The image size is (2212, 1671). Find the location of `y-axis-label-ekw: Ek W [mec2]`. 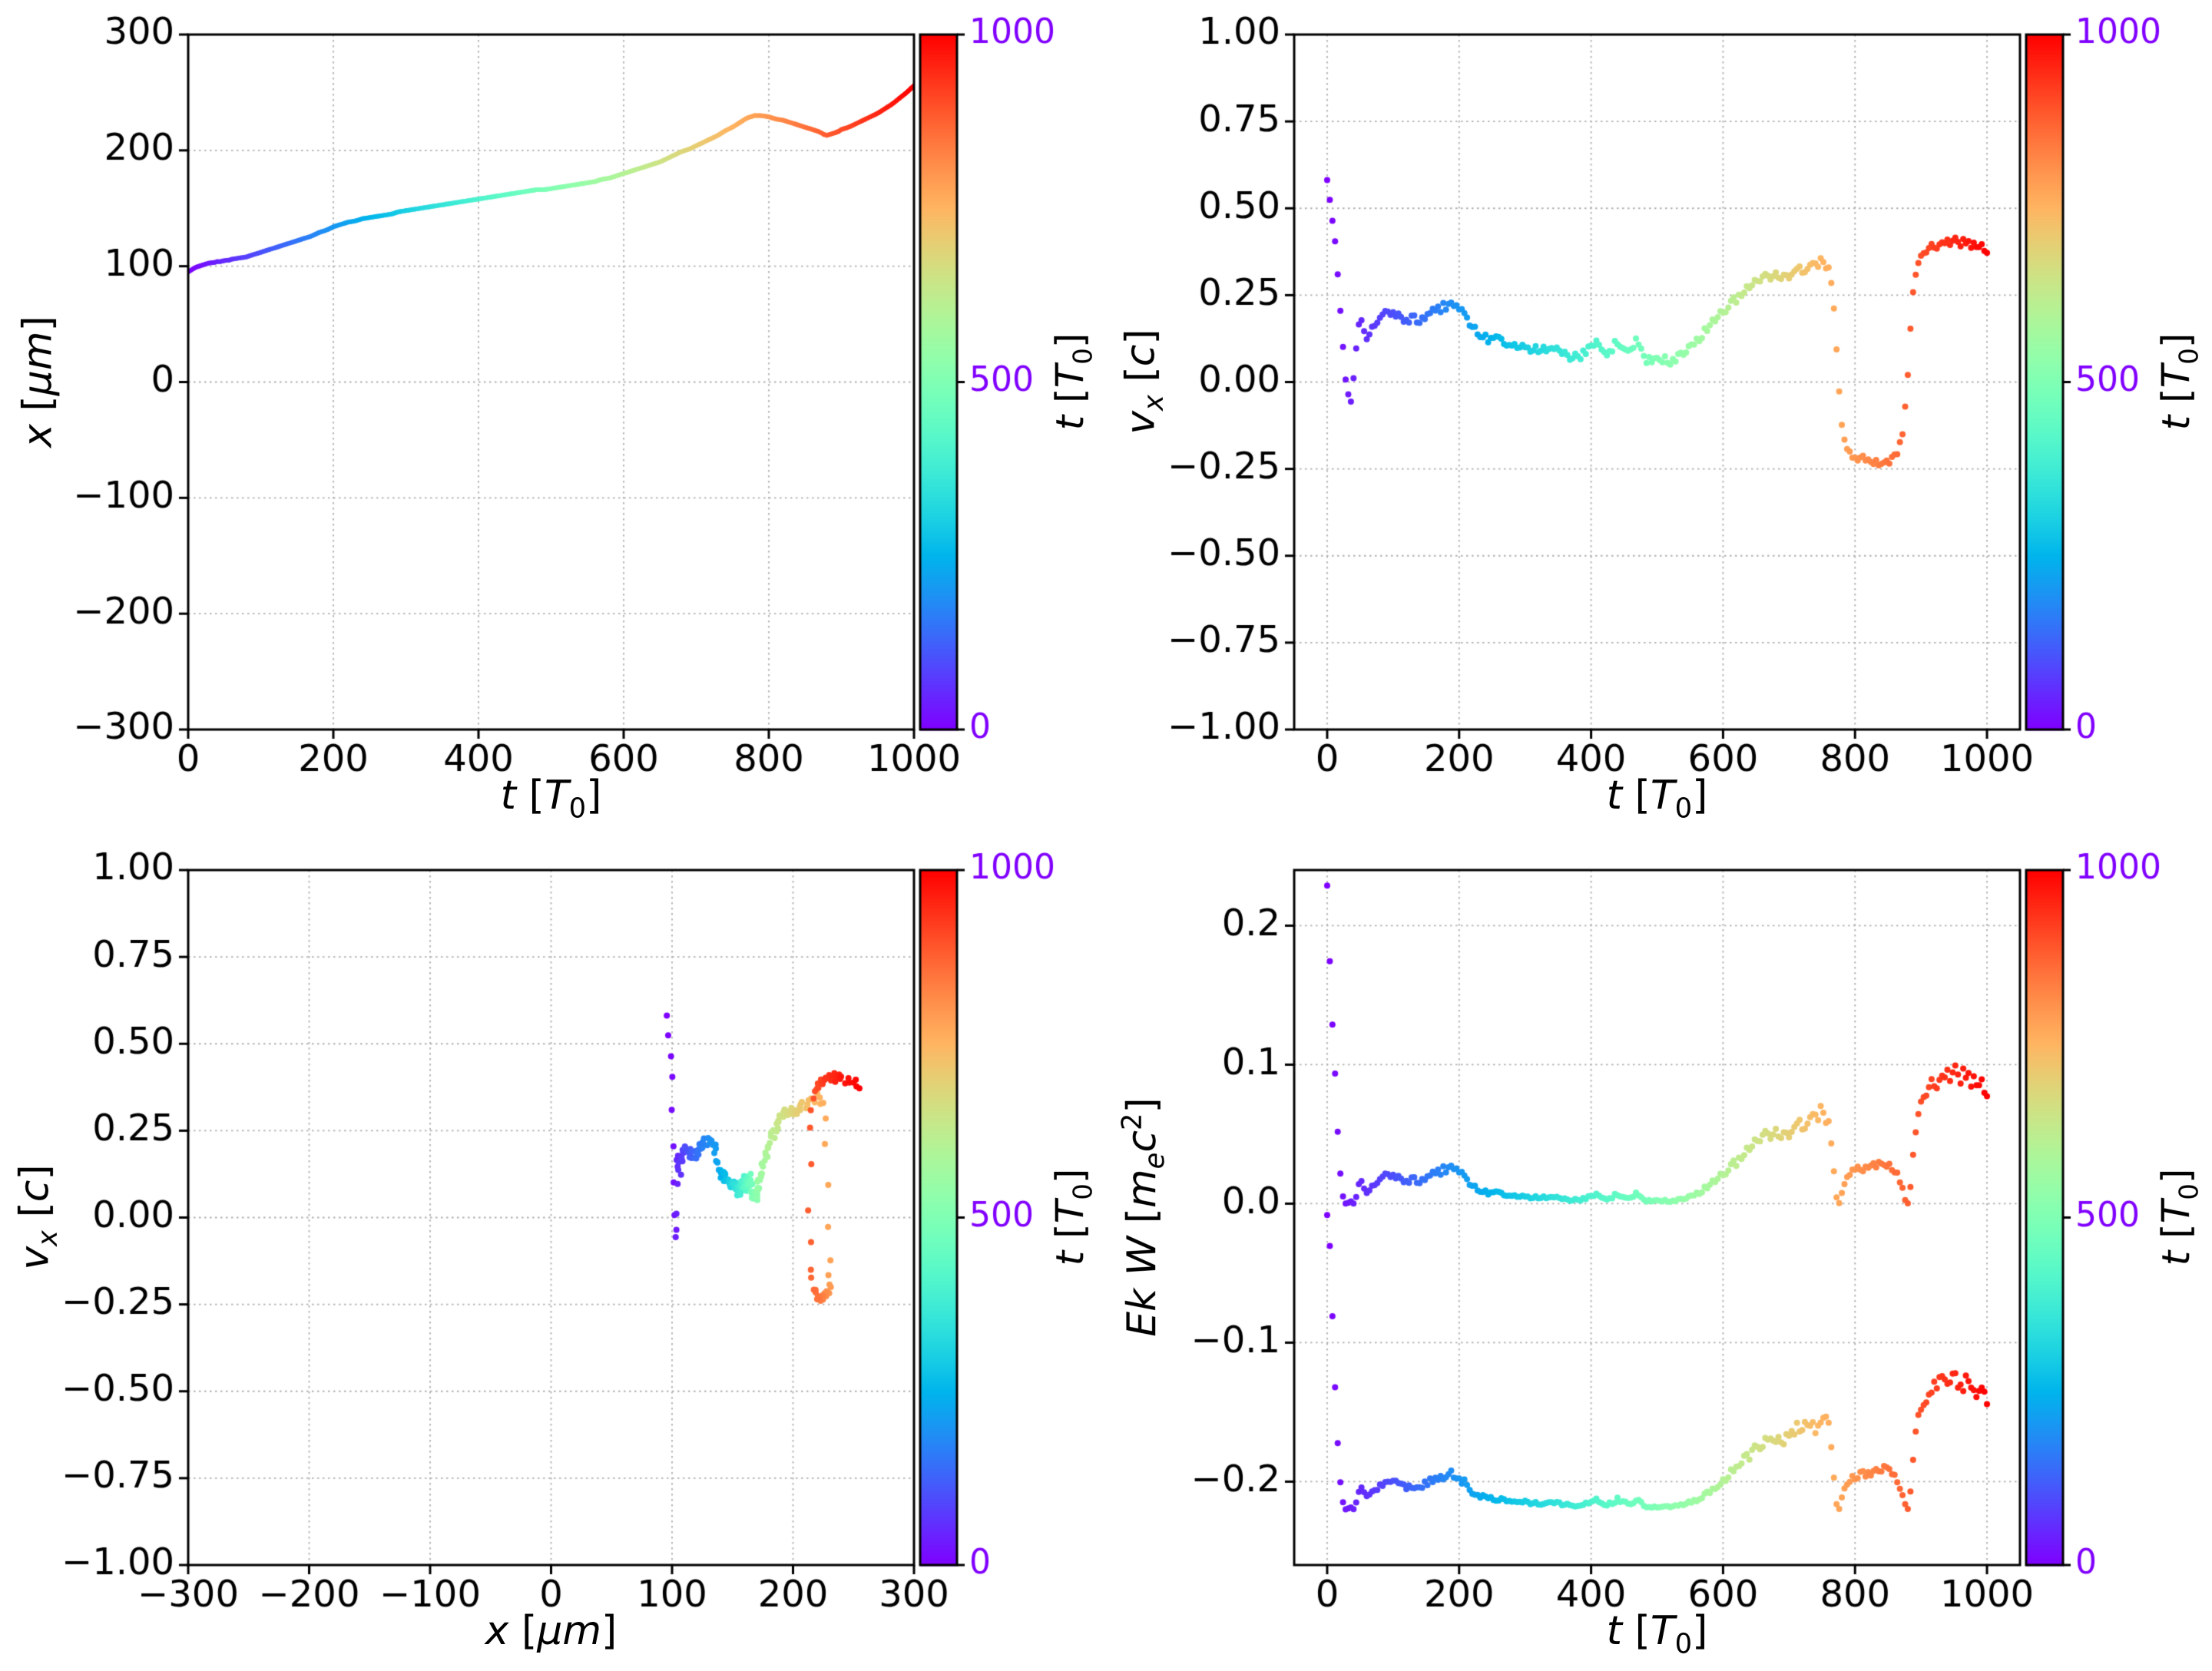

y-axis-label-ekw: Ek W [mec2] is located at coordinates (1144, 1217).